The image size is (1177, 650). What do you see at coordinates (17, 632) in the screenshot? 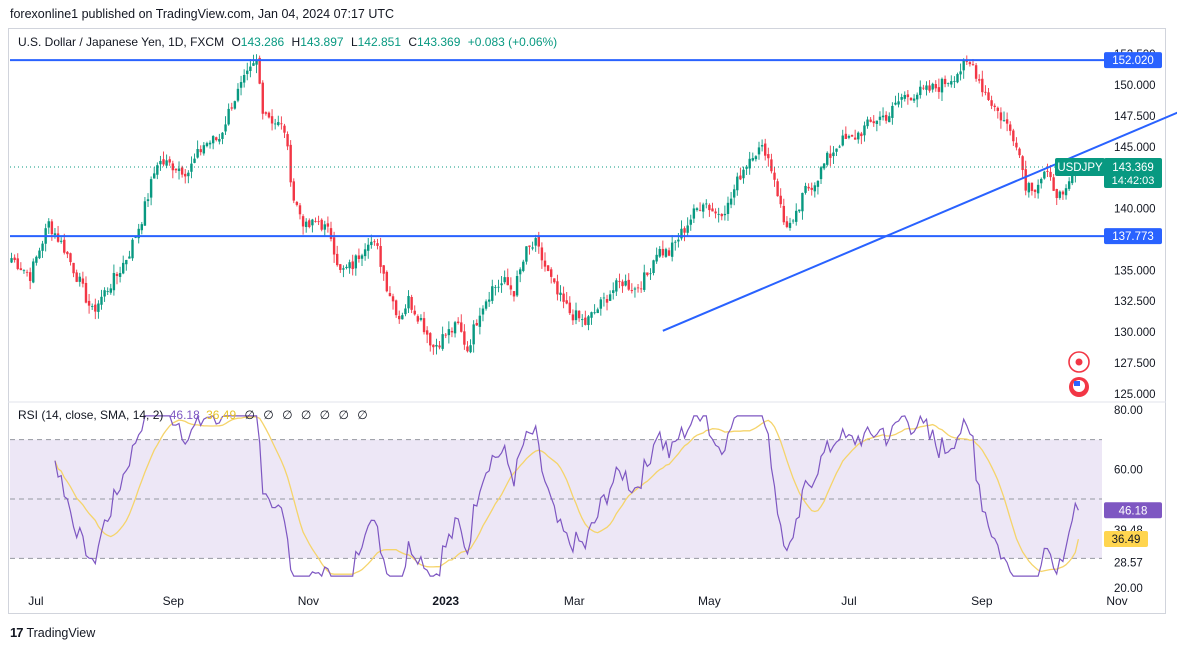
I see `tradingview-logo-icon: 17` at bounding box center [17, 632].